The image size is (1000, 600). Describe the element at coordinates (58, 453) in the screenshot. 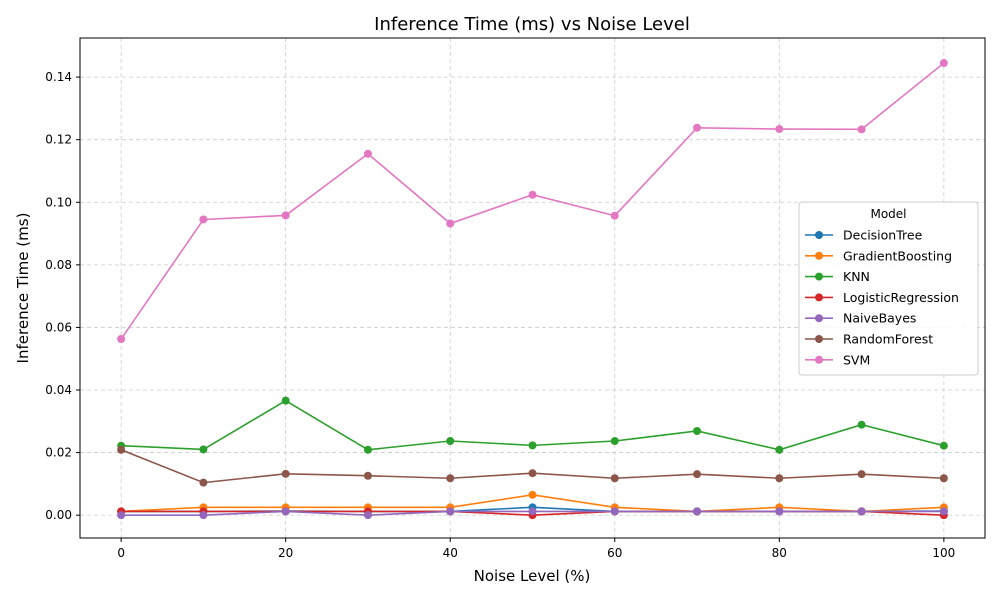

I see `y-tick-label: 0.02` at that location.